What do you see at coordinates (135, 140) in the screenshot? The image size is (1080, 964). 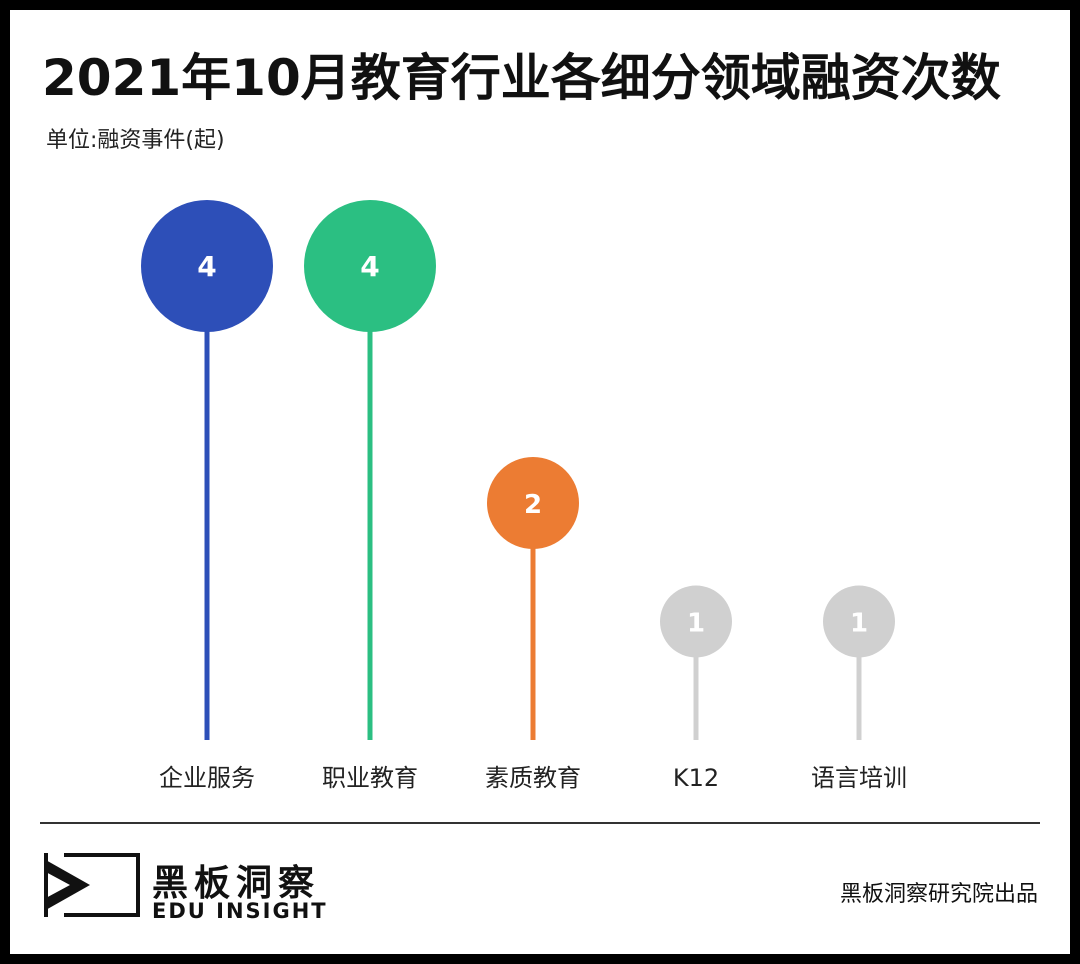 I see `unit-label: 单位:融资事件(起)` at bounding box center [135, 140].